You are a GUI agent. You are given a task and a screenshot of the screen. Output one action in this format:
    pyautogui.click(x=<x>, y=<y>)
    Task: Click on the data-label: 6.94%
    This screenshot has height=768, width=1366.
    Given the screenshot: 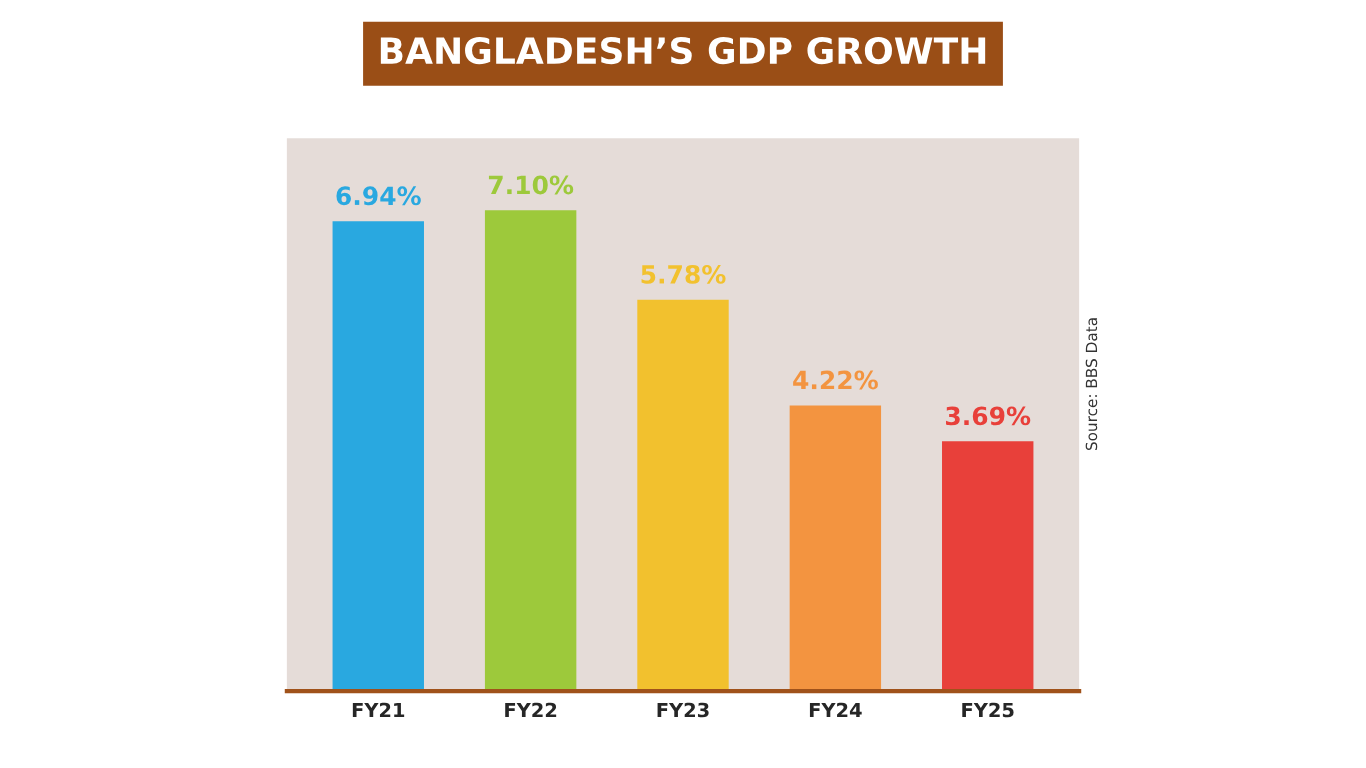 What is the action you would take?
    pyautogui.click(x=378, y=196)
    